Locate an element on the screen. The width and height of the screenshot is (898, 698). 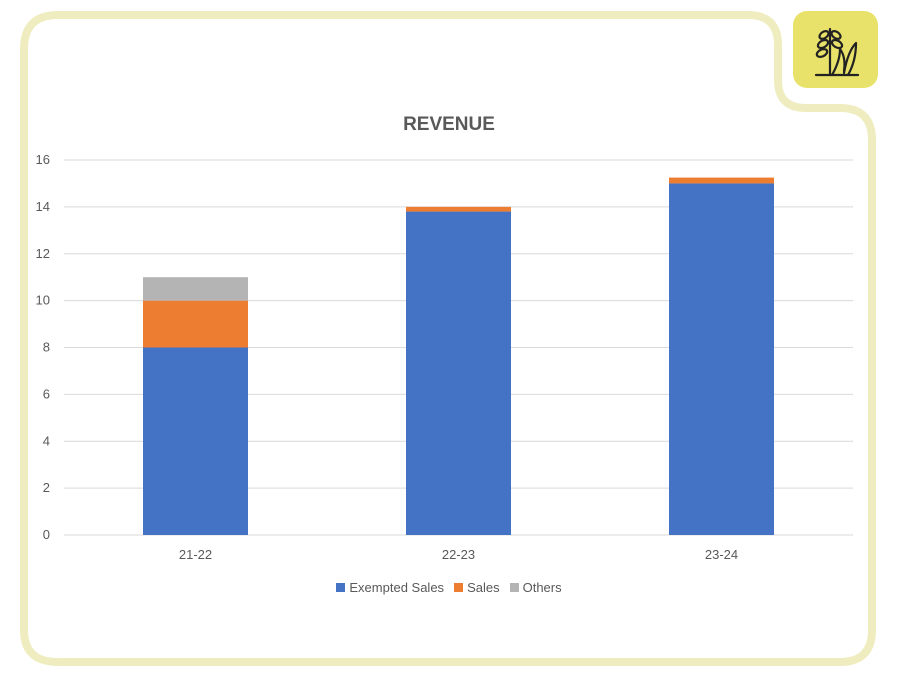
y-tick-label: 4 is located at coordinates (46, 440).